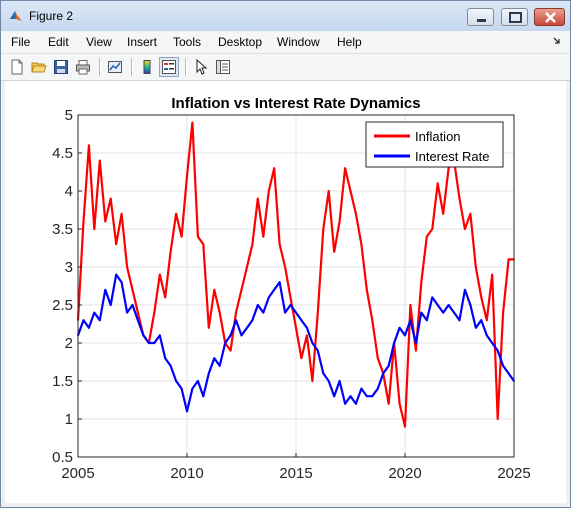  I want to click on menu-view: View, so click(99, 42).